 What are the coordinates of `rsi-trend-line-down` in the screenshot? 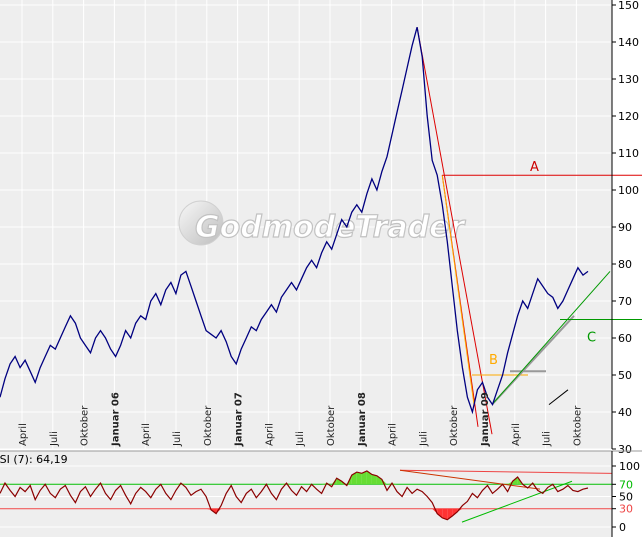 It's located at (470, 479).